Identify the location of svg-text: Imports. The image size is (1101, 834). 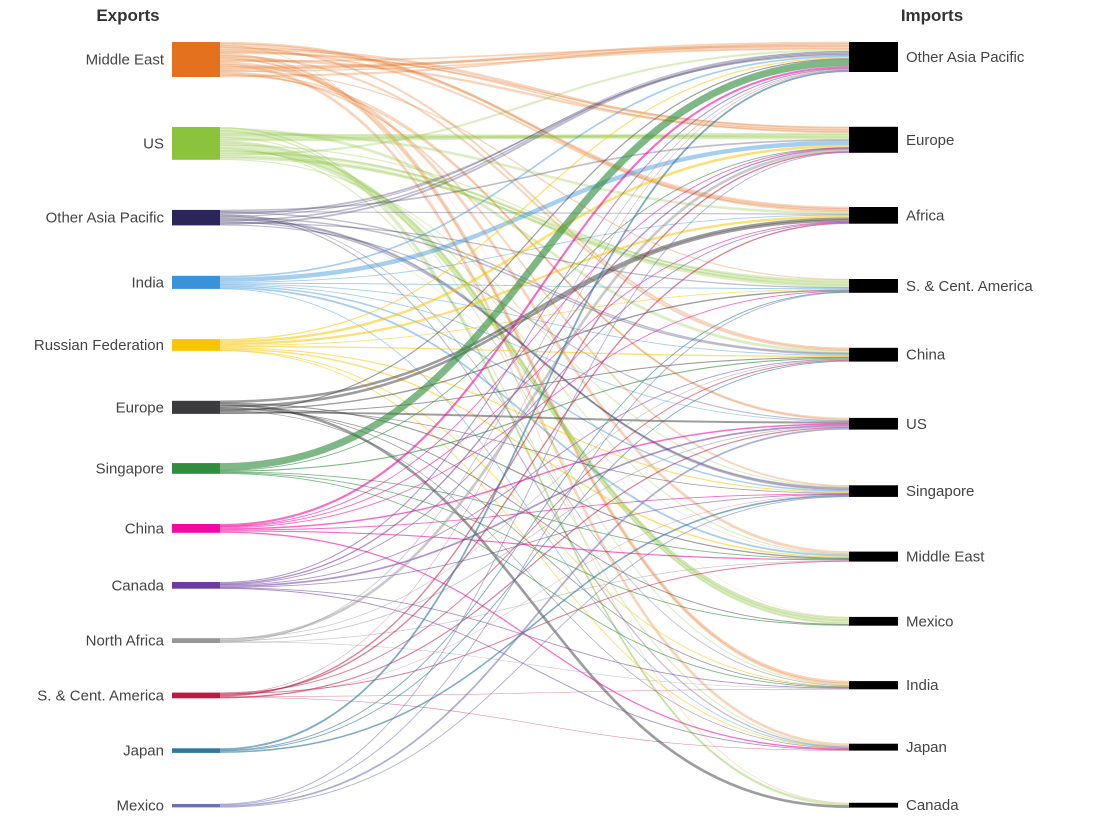
(932, 15).